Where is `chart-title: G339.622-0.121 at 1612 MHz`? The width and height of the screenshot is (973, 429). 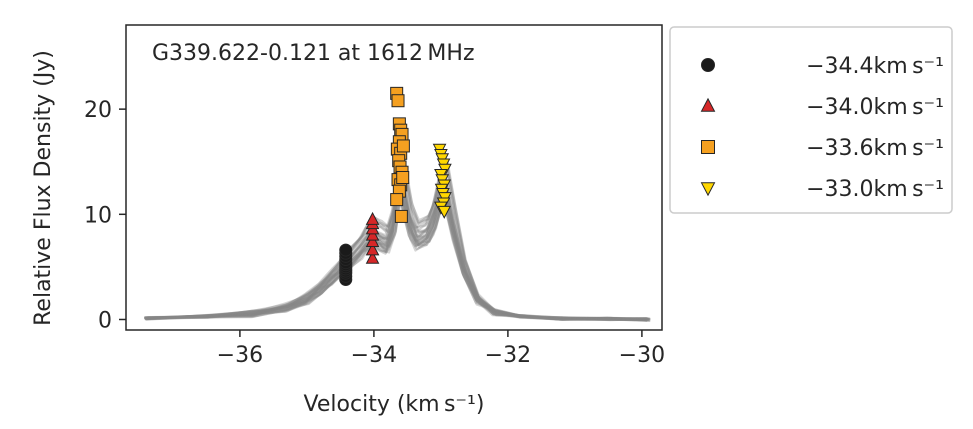 chart-title: G339.622-0.121 at 1612 MHz is located at coordinates (313, 53).